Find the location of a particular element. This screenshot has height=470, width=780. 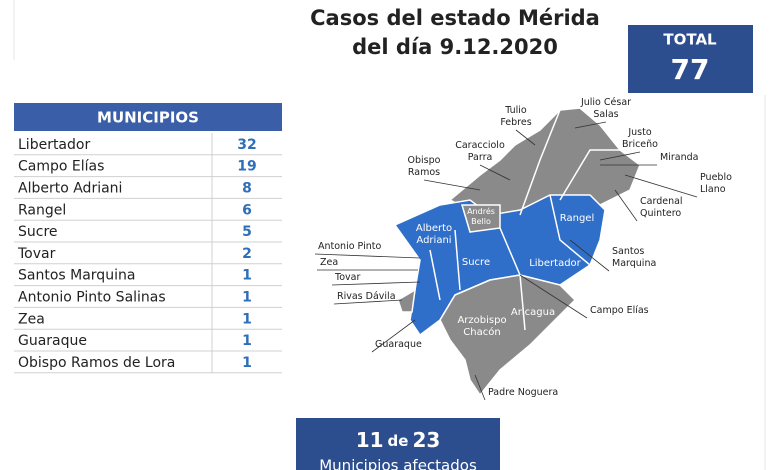

total: 23 is located at coordinates (426, 440).